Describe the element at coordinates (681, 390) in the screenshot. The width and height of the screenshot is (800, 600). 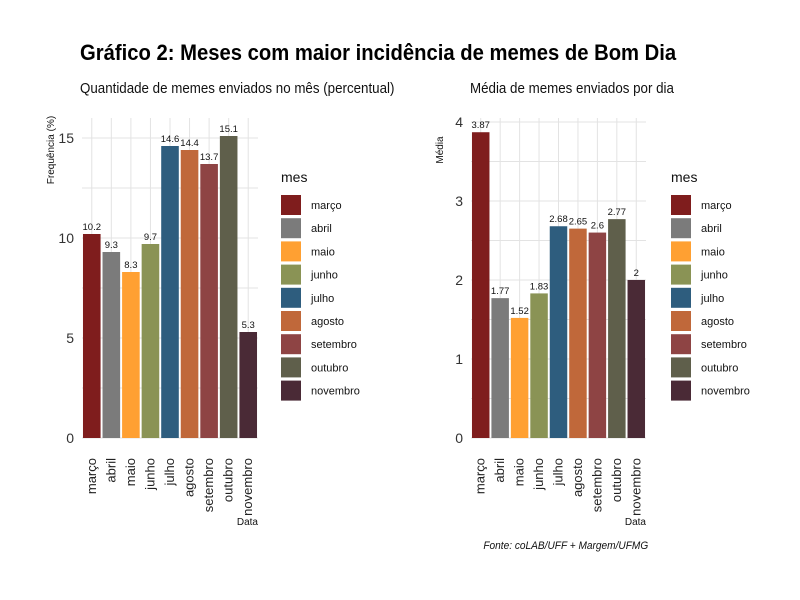
I see `right-chart-legend-swatch-novembro` at that location.